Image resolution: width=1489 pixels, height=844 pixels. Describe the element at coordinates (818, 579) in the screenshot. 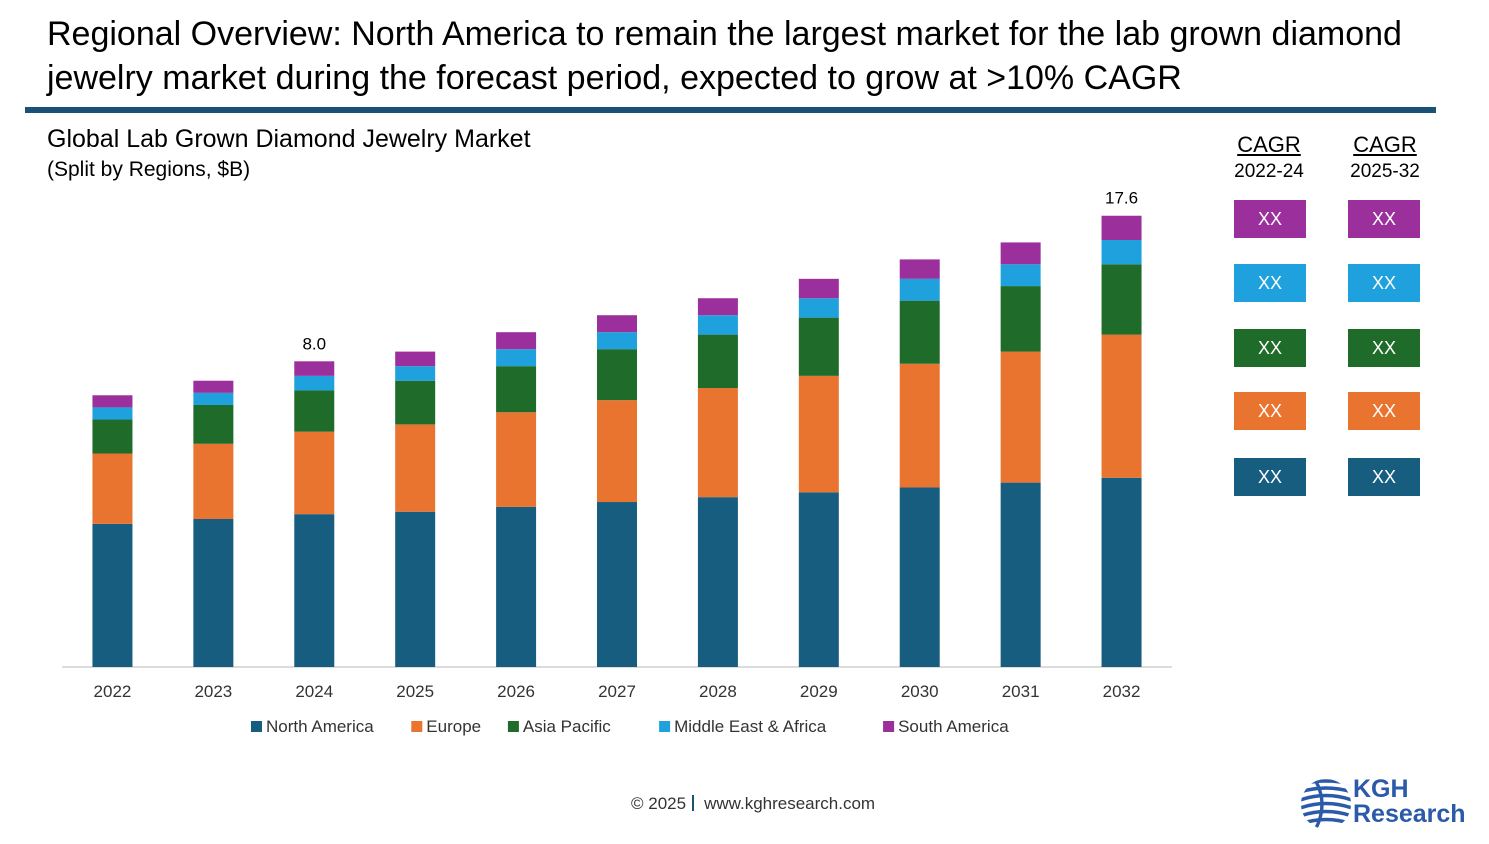

I see `bar-segment-north-america-2029` at that location.